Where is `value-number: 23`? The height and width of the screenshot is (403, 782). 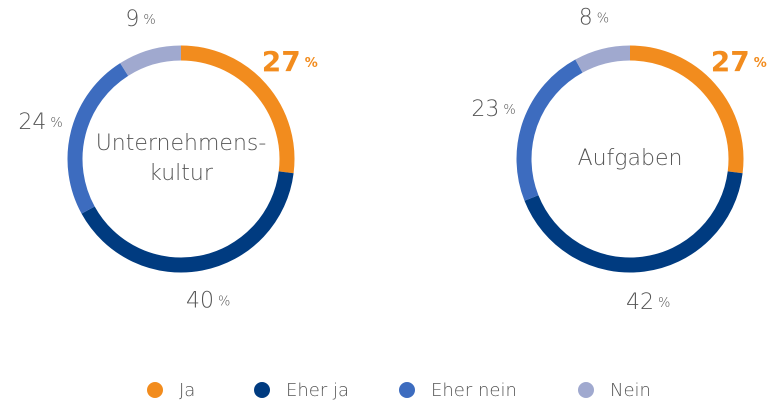 value-number: 23 is located at coordinates (485, 109).